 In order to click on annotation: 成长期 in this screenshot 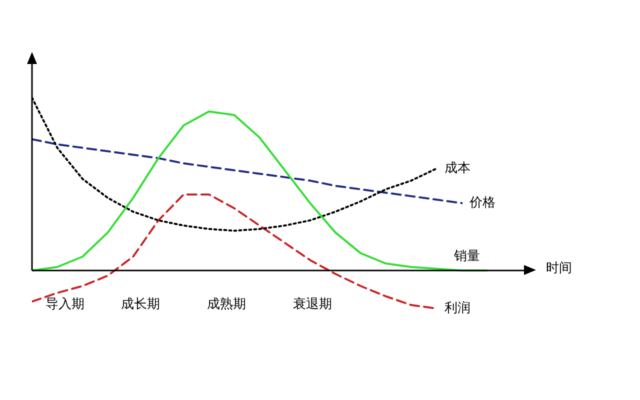, I will do `click(140, 304)`.